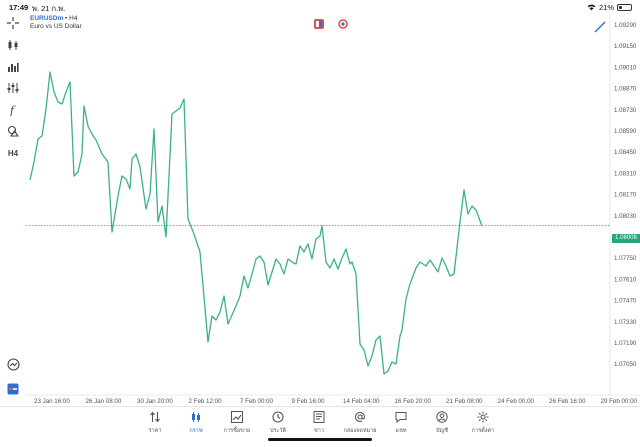 Image resolution: width=640 pixels, height=447 pixels. I want to click on y-axis-label: 1.08870, so click(625, 89).